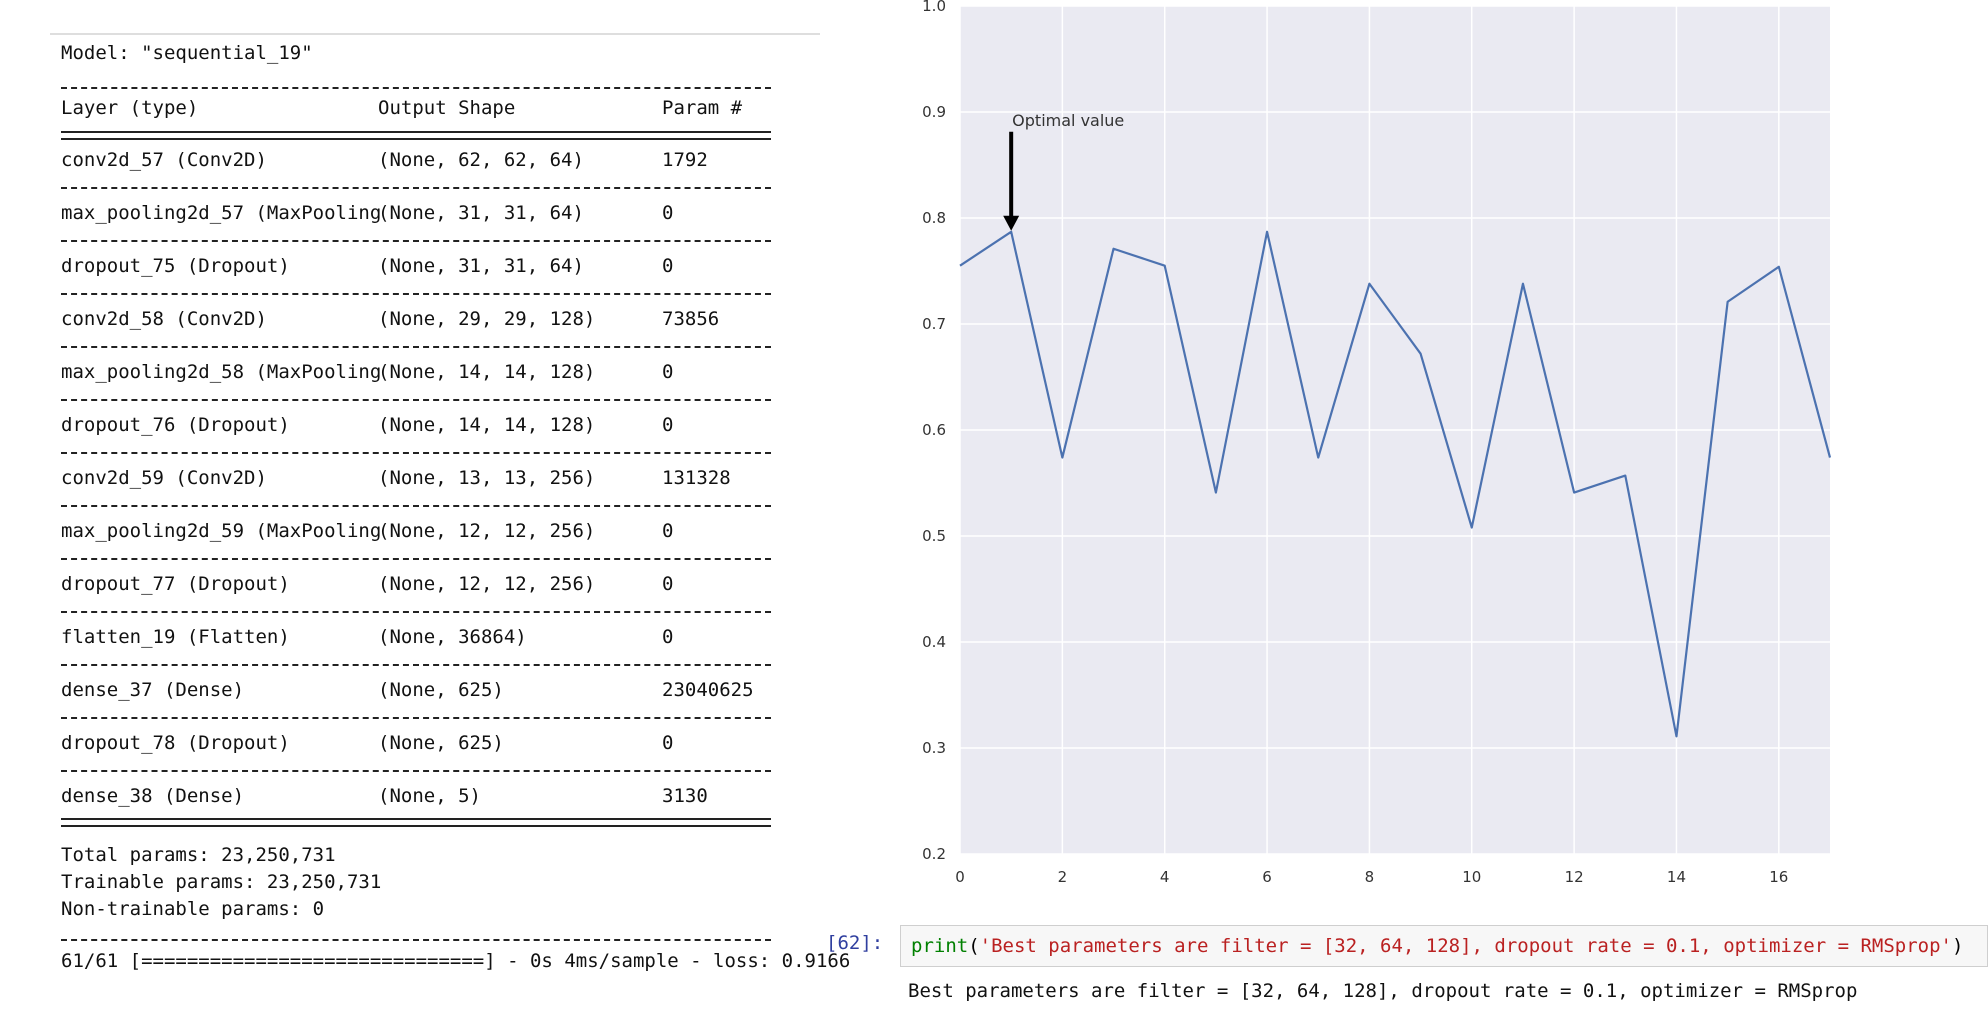 The width and height of the screenshot is (1988, 1019). Describe the element at coordinates (940, 946) in the screenshot. I see `code-builtin-print: print` at that location.